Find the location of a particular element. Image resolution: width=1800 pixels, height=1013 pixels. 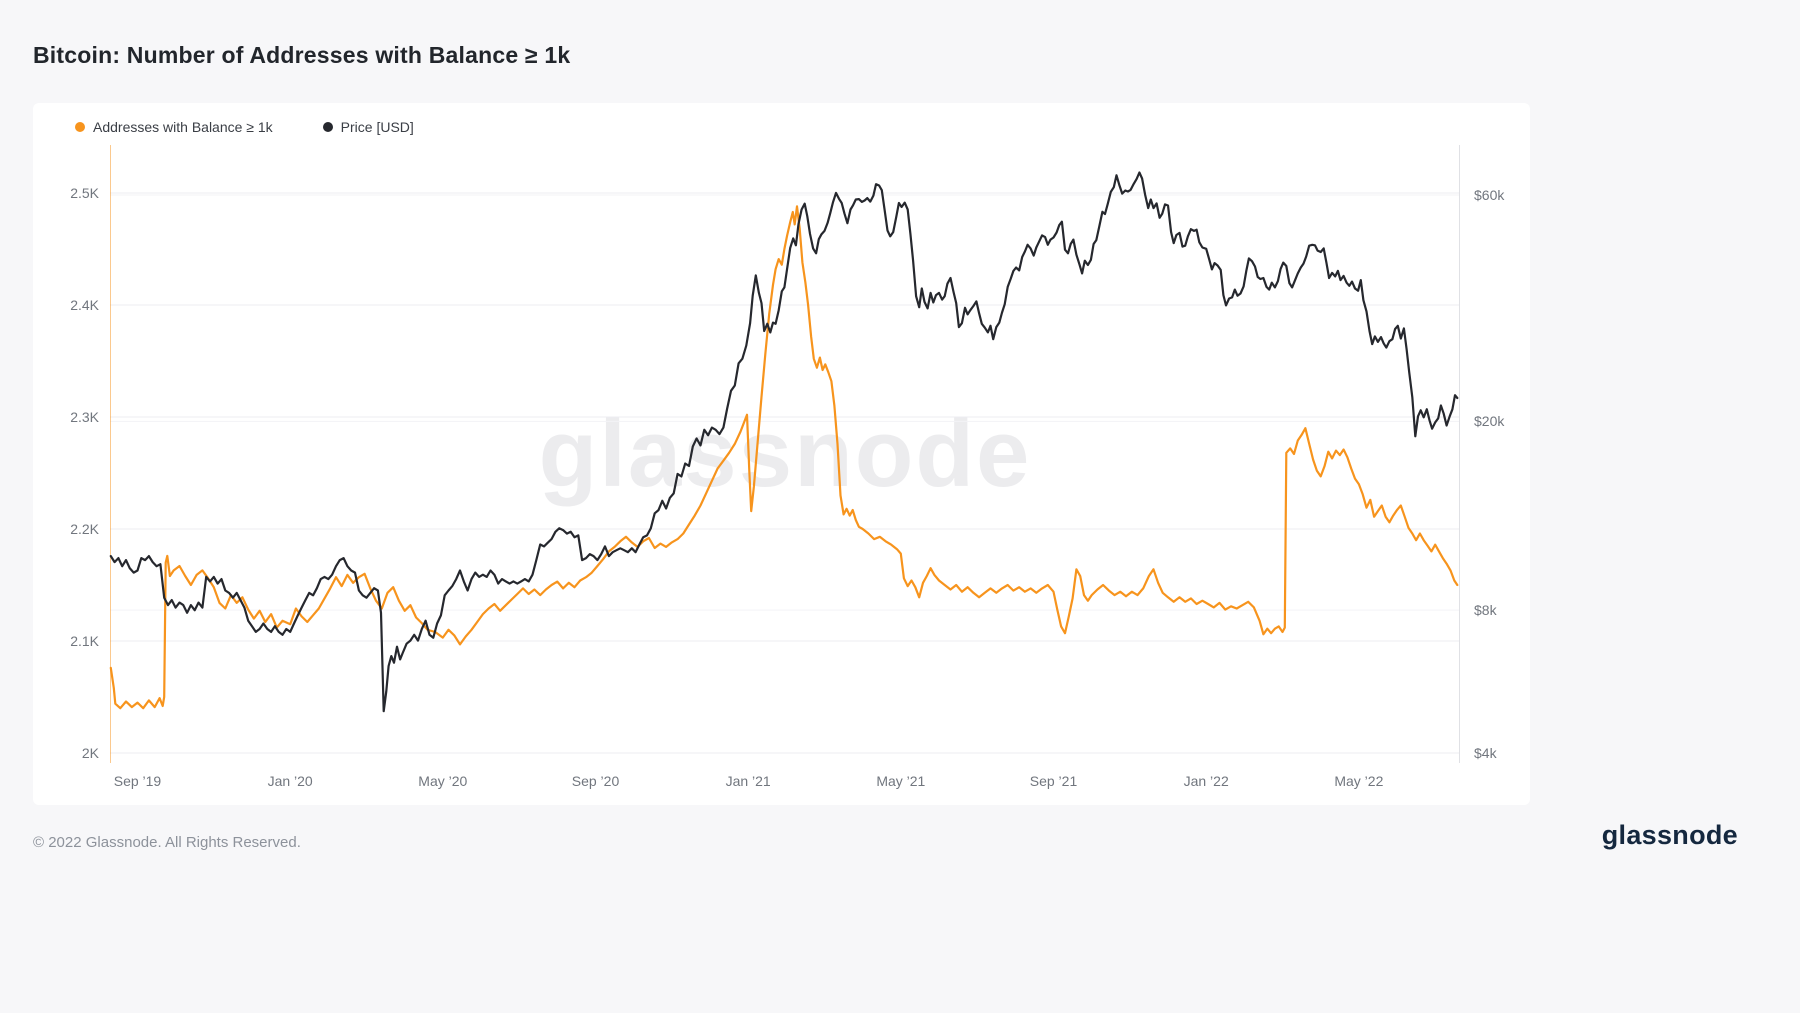

y-axis-right-label: $60k is located at coordinates (1489, 194).